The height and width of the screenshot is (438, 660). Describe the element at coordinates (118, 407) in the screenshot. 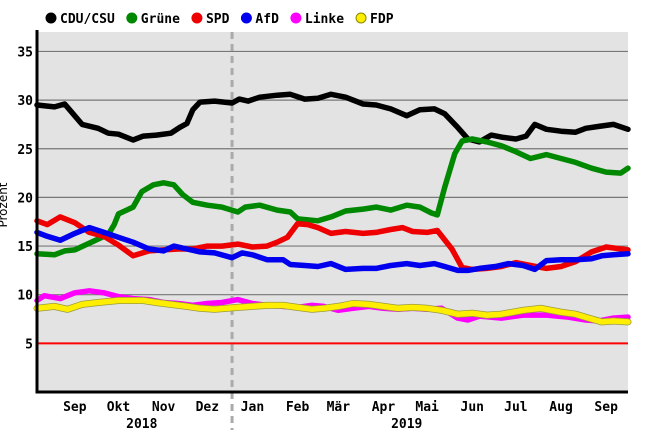

I see `month-label: Okt` at that location.